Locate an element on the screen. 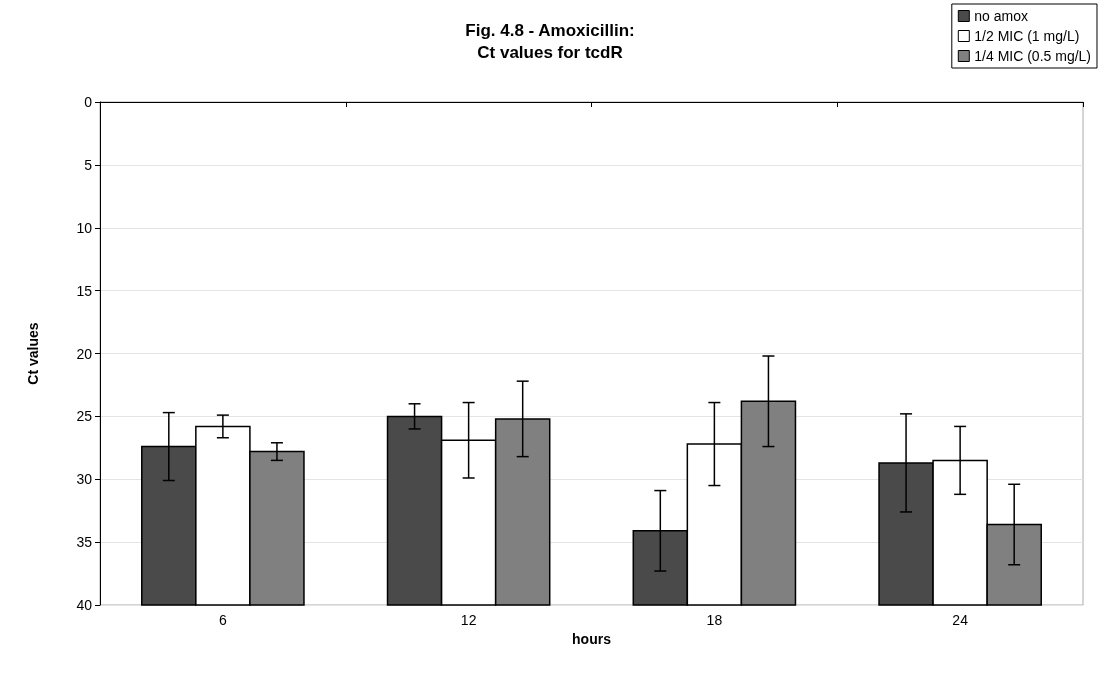 The height and width of the screenshot is (677, 1101). x-tick-label: 18 is located at coordinates (714, 620).